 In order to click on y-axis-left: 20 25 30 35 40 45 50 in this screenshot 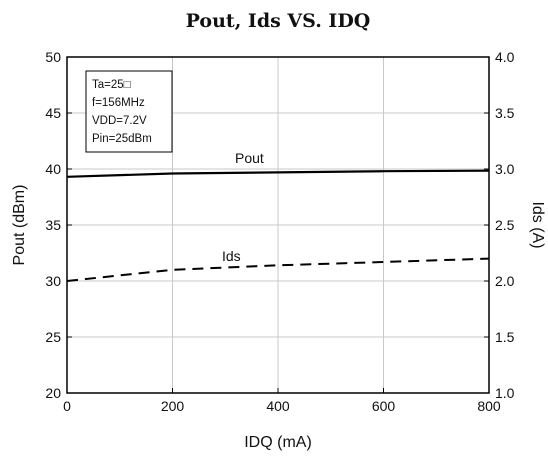, I will do `click(58, 225)`.